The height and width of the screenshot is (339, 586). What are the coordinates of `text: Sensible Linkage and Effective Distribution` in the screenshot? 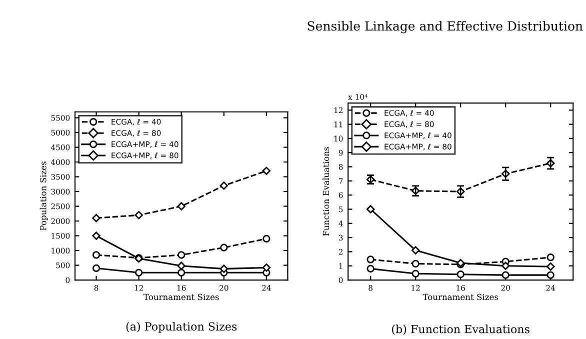 It's located at (445, 27).